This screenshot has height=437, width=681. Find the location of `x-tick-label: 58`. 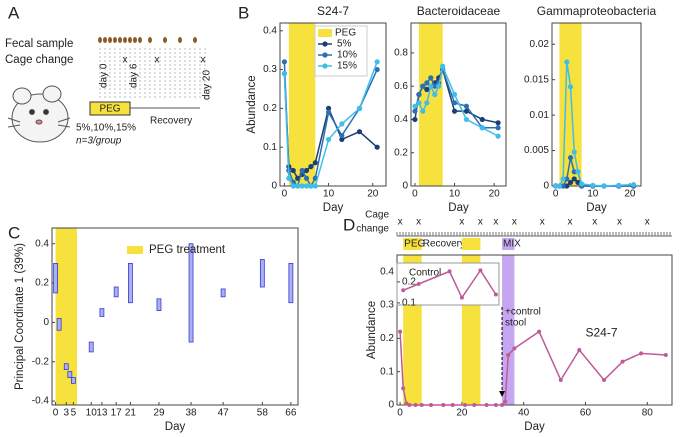

x-tick-label: 58 is located at coordinates (263, 413).